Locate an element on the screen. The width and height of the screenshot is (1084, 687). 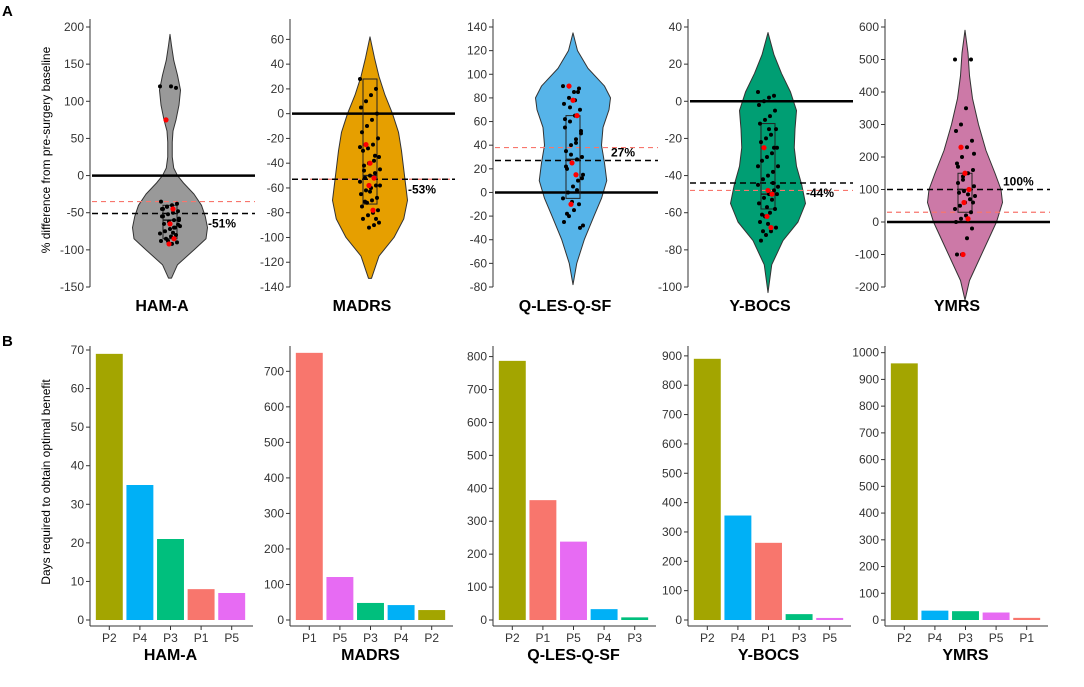
x-tick-label: P5 is located at coordinates (996, 638).